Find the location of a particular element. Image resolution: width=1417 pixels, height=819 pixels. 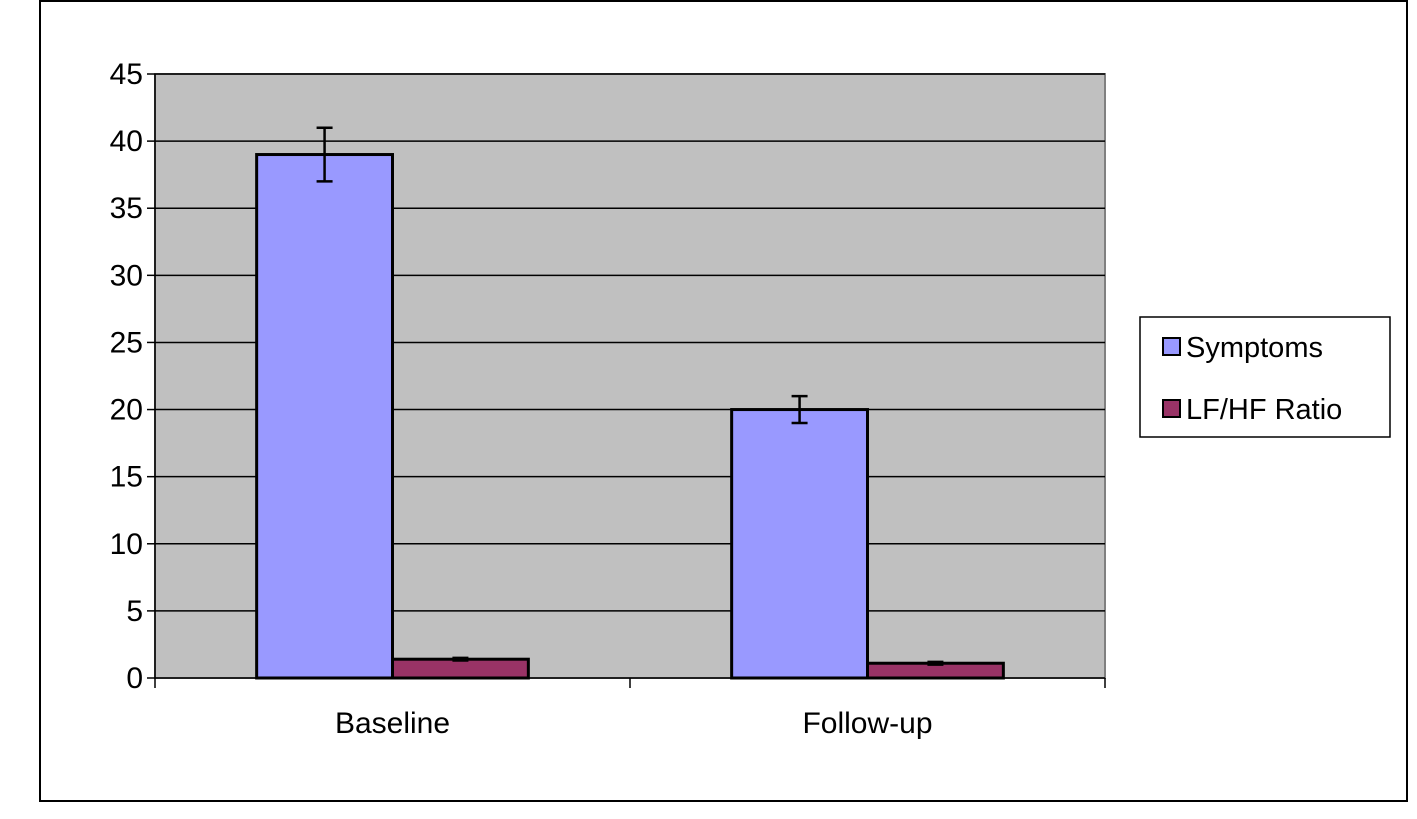

legend-label: LF/HF Ratio is located at coordinates (1264, 410).